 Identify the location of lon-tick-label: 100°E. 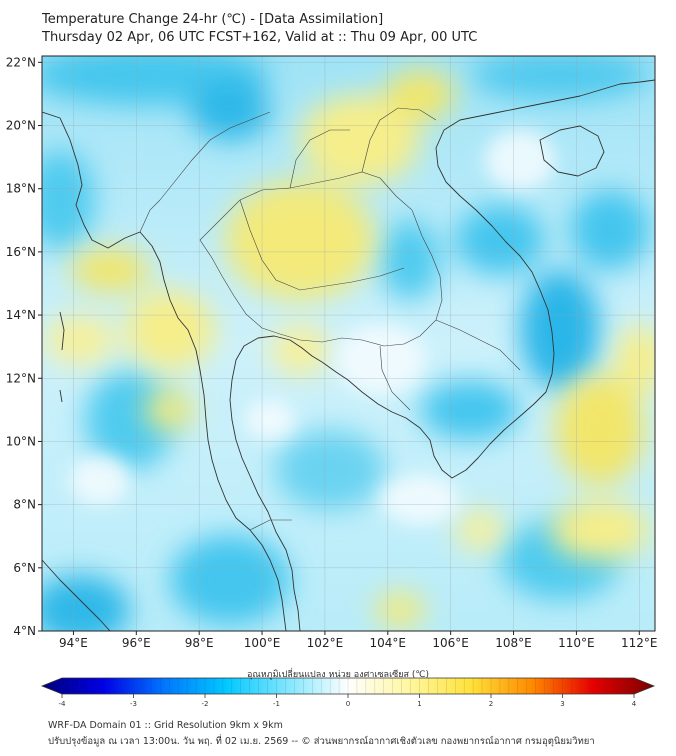
(262, 643).